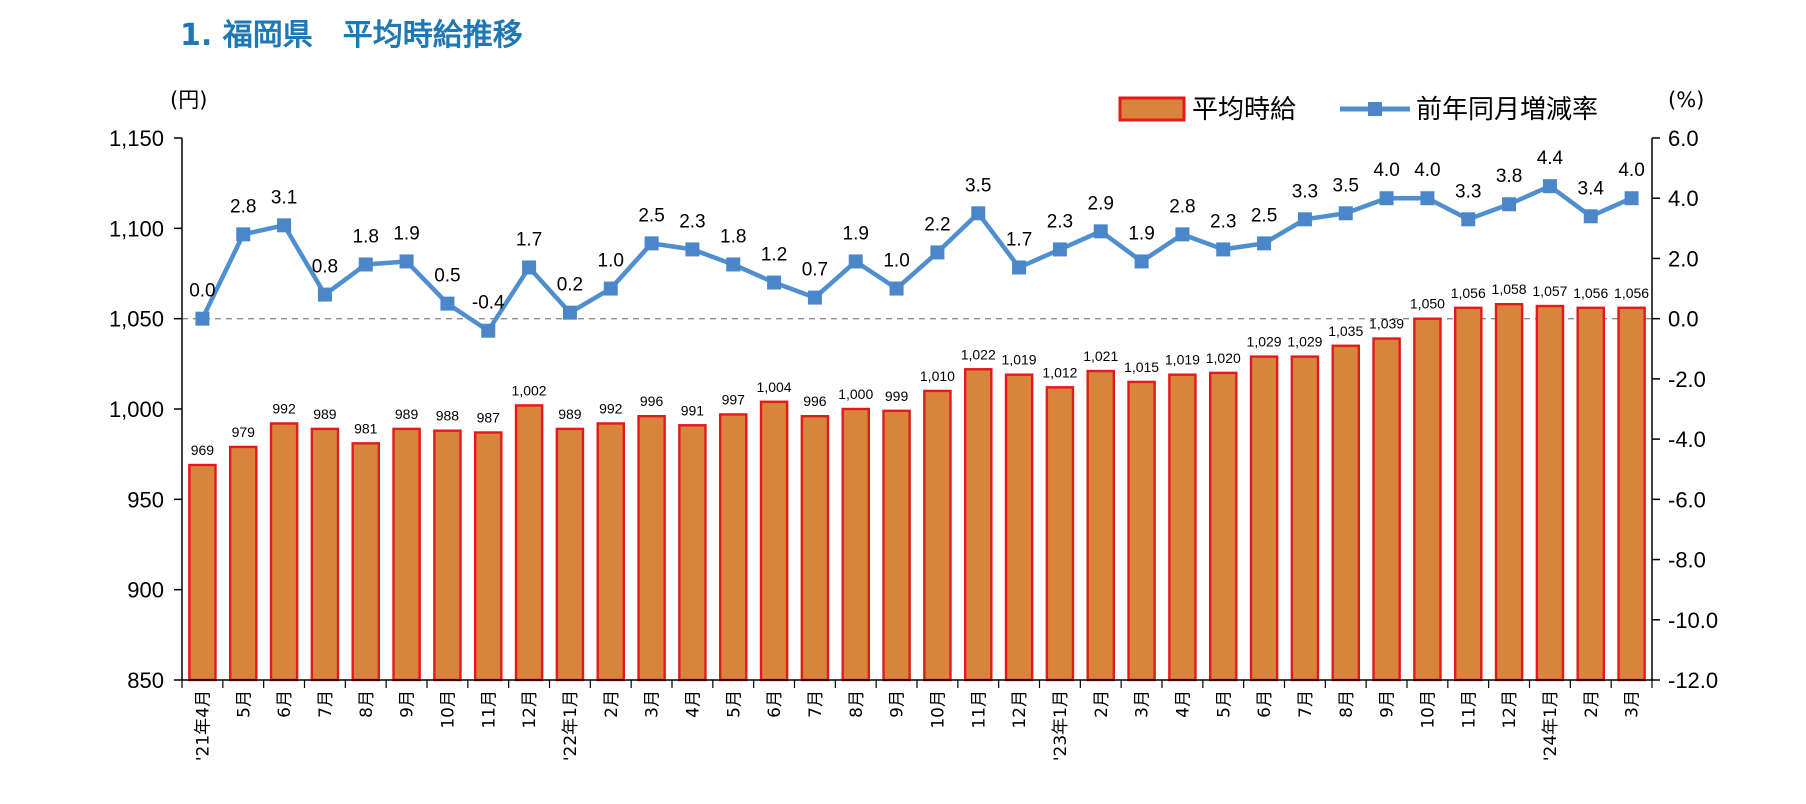  What do you see at coordinates (136, 228) in the screenshot?
I see `left-tick-label-5: 1,100` at bounding box center [136, 228].